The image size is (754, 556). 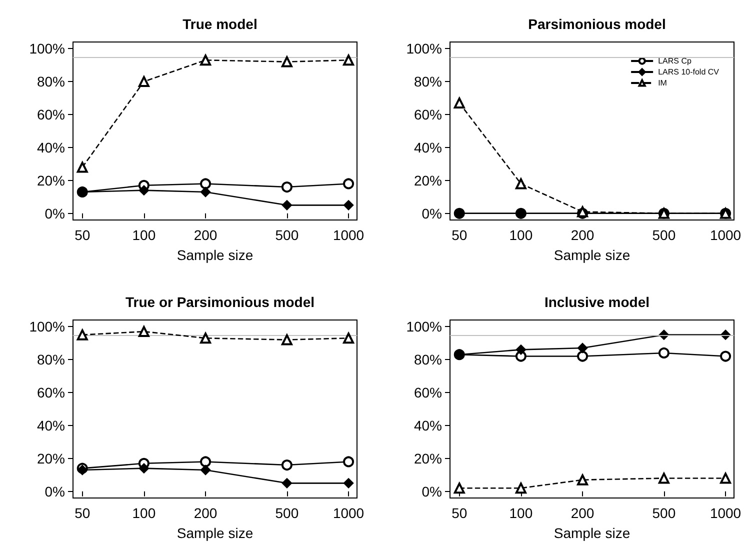 What do you see at coordinates (597, 302) in the screenshot?
I see `chart-title: Inclusive model` at bounding box center [597, 302].